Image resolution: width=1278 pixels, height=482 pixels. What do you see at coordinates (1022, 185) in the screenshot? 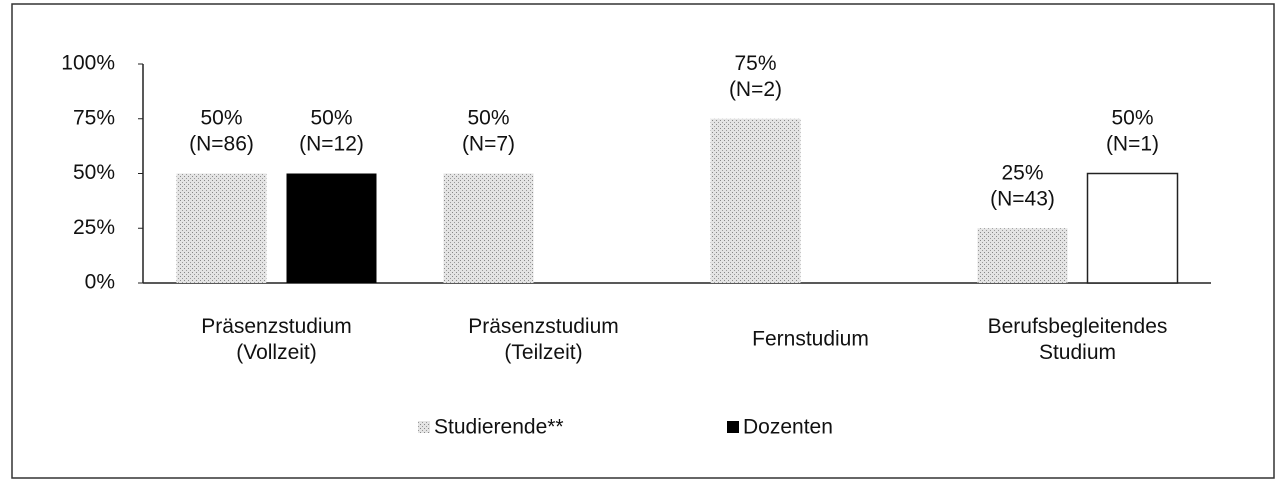
I see `data-label: 25% (N=43)` at bounding box center [1022, 185].